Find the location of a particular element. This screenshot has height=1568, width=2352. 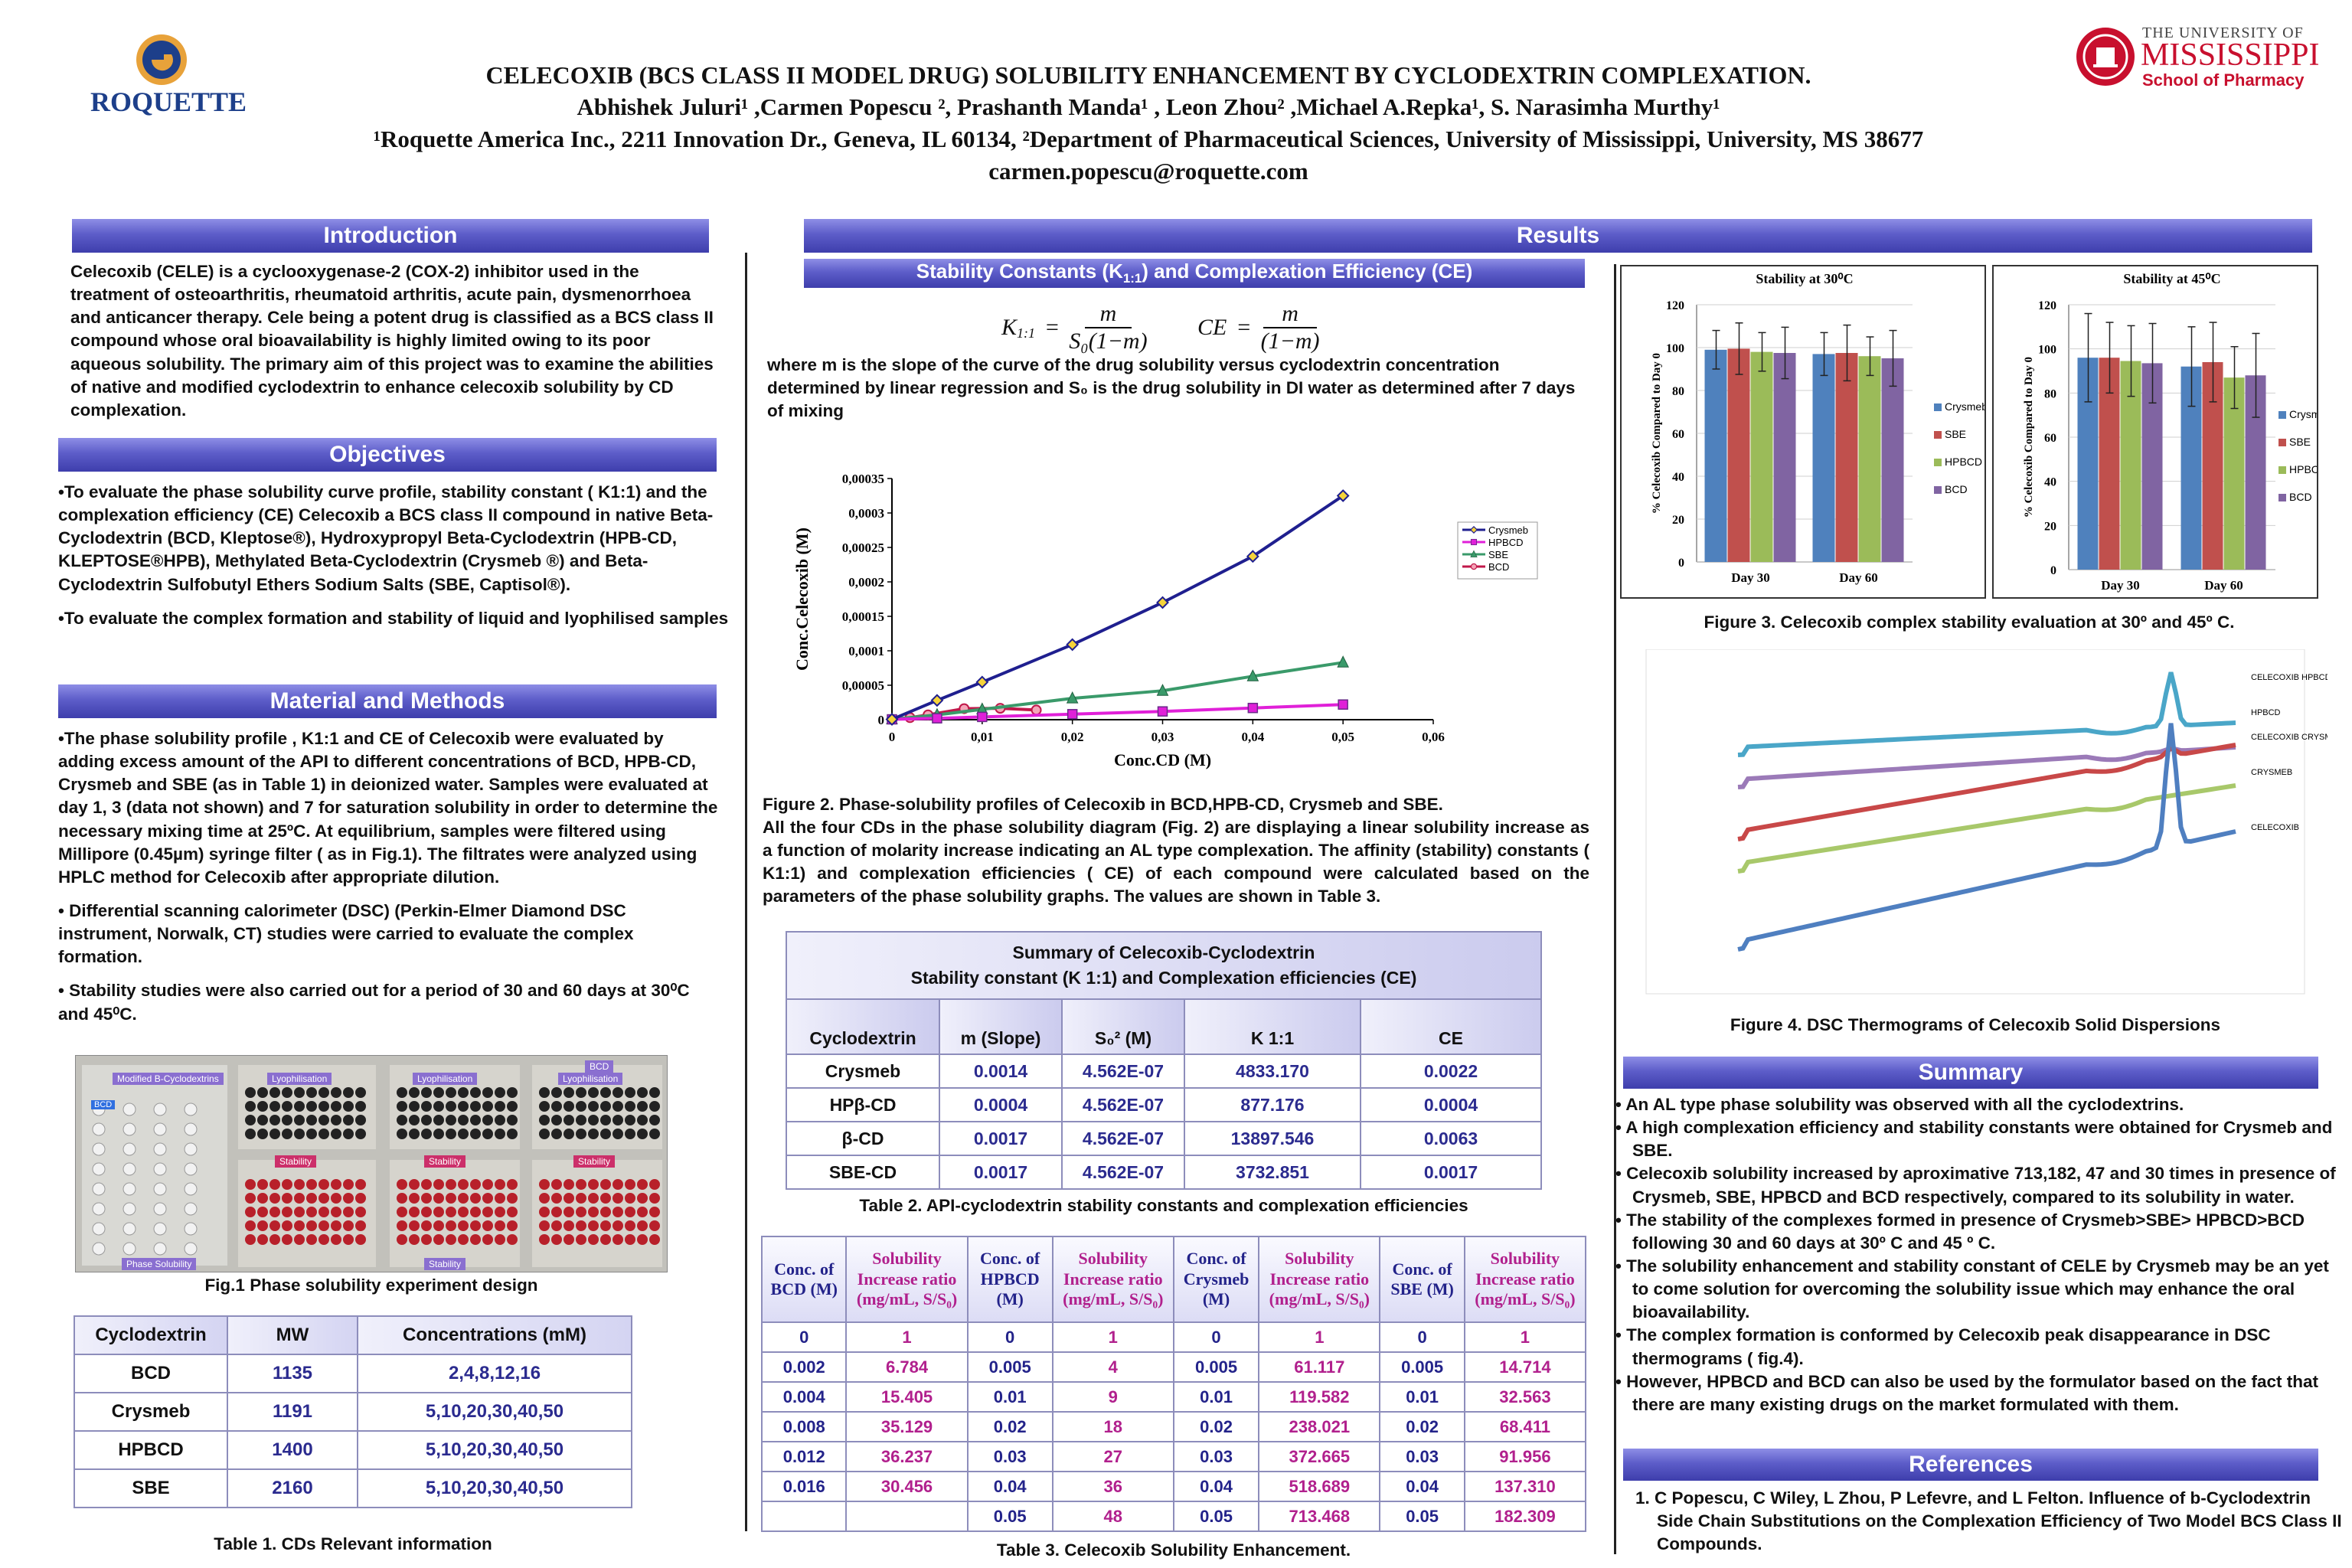

table-cell: 4.562E-07 is located at coordinates (1123, 1071).